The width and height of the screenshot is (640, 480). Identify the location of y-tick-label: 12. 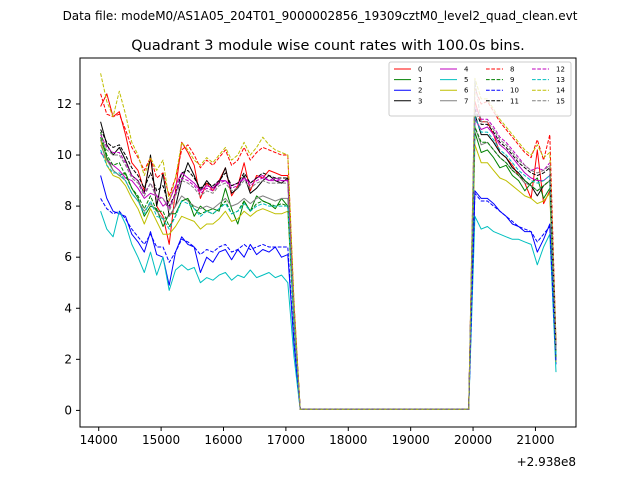
(64, 104).